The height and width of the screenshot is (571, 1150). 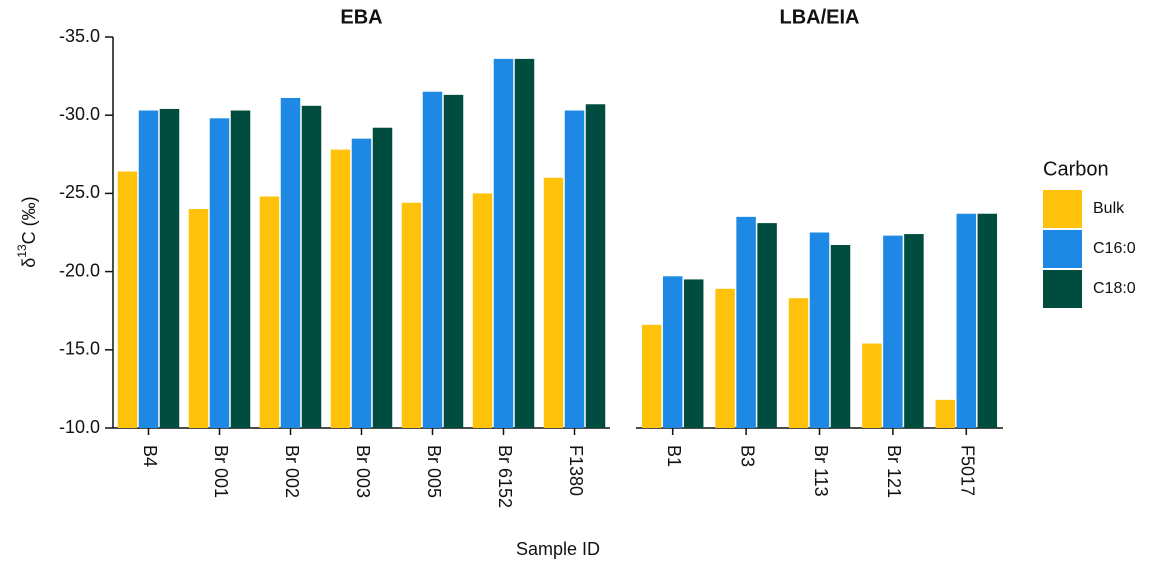 I want to click on x-tick-label: Br 003, so click(x=363, y=471).